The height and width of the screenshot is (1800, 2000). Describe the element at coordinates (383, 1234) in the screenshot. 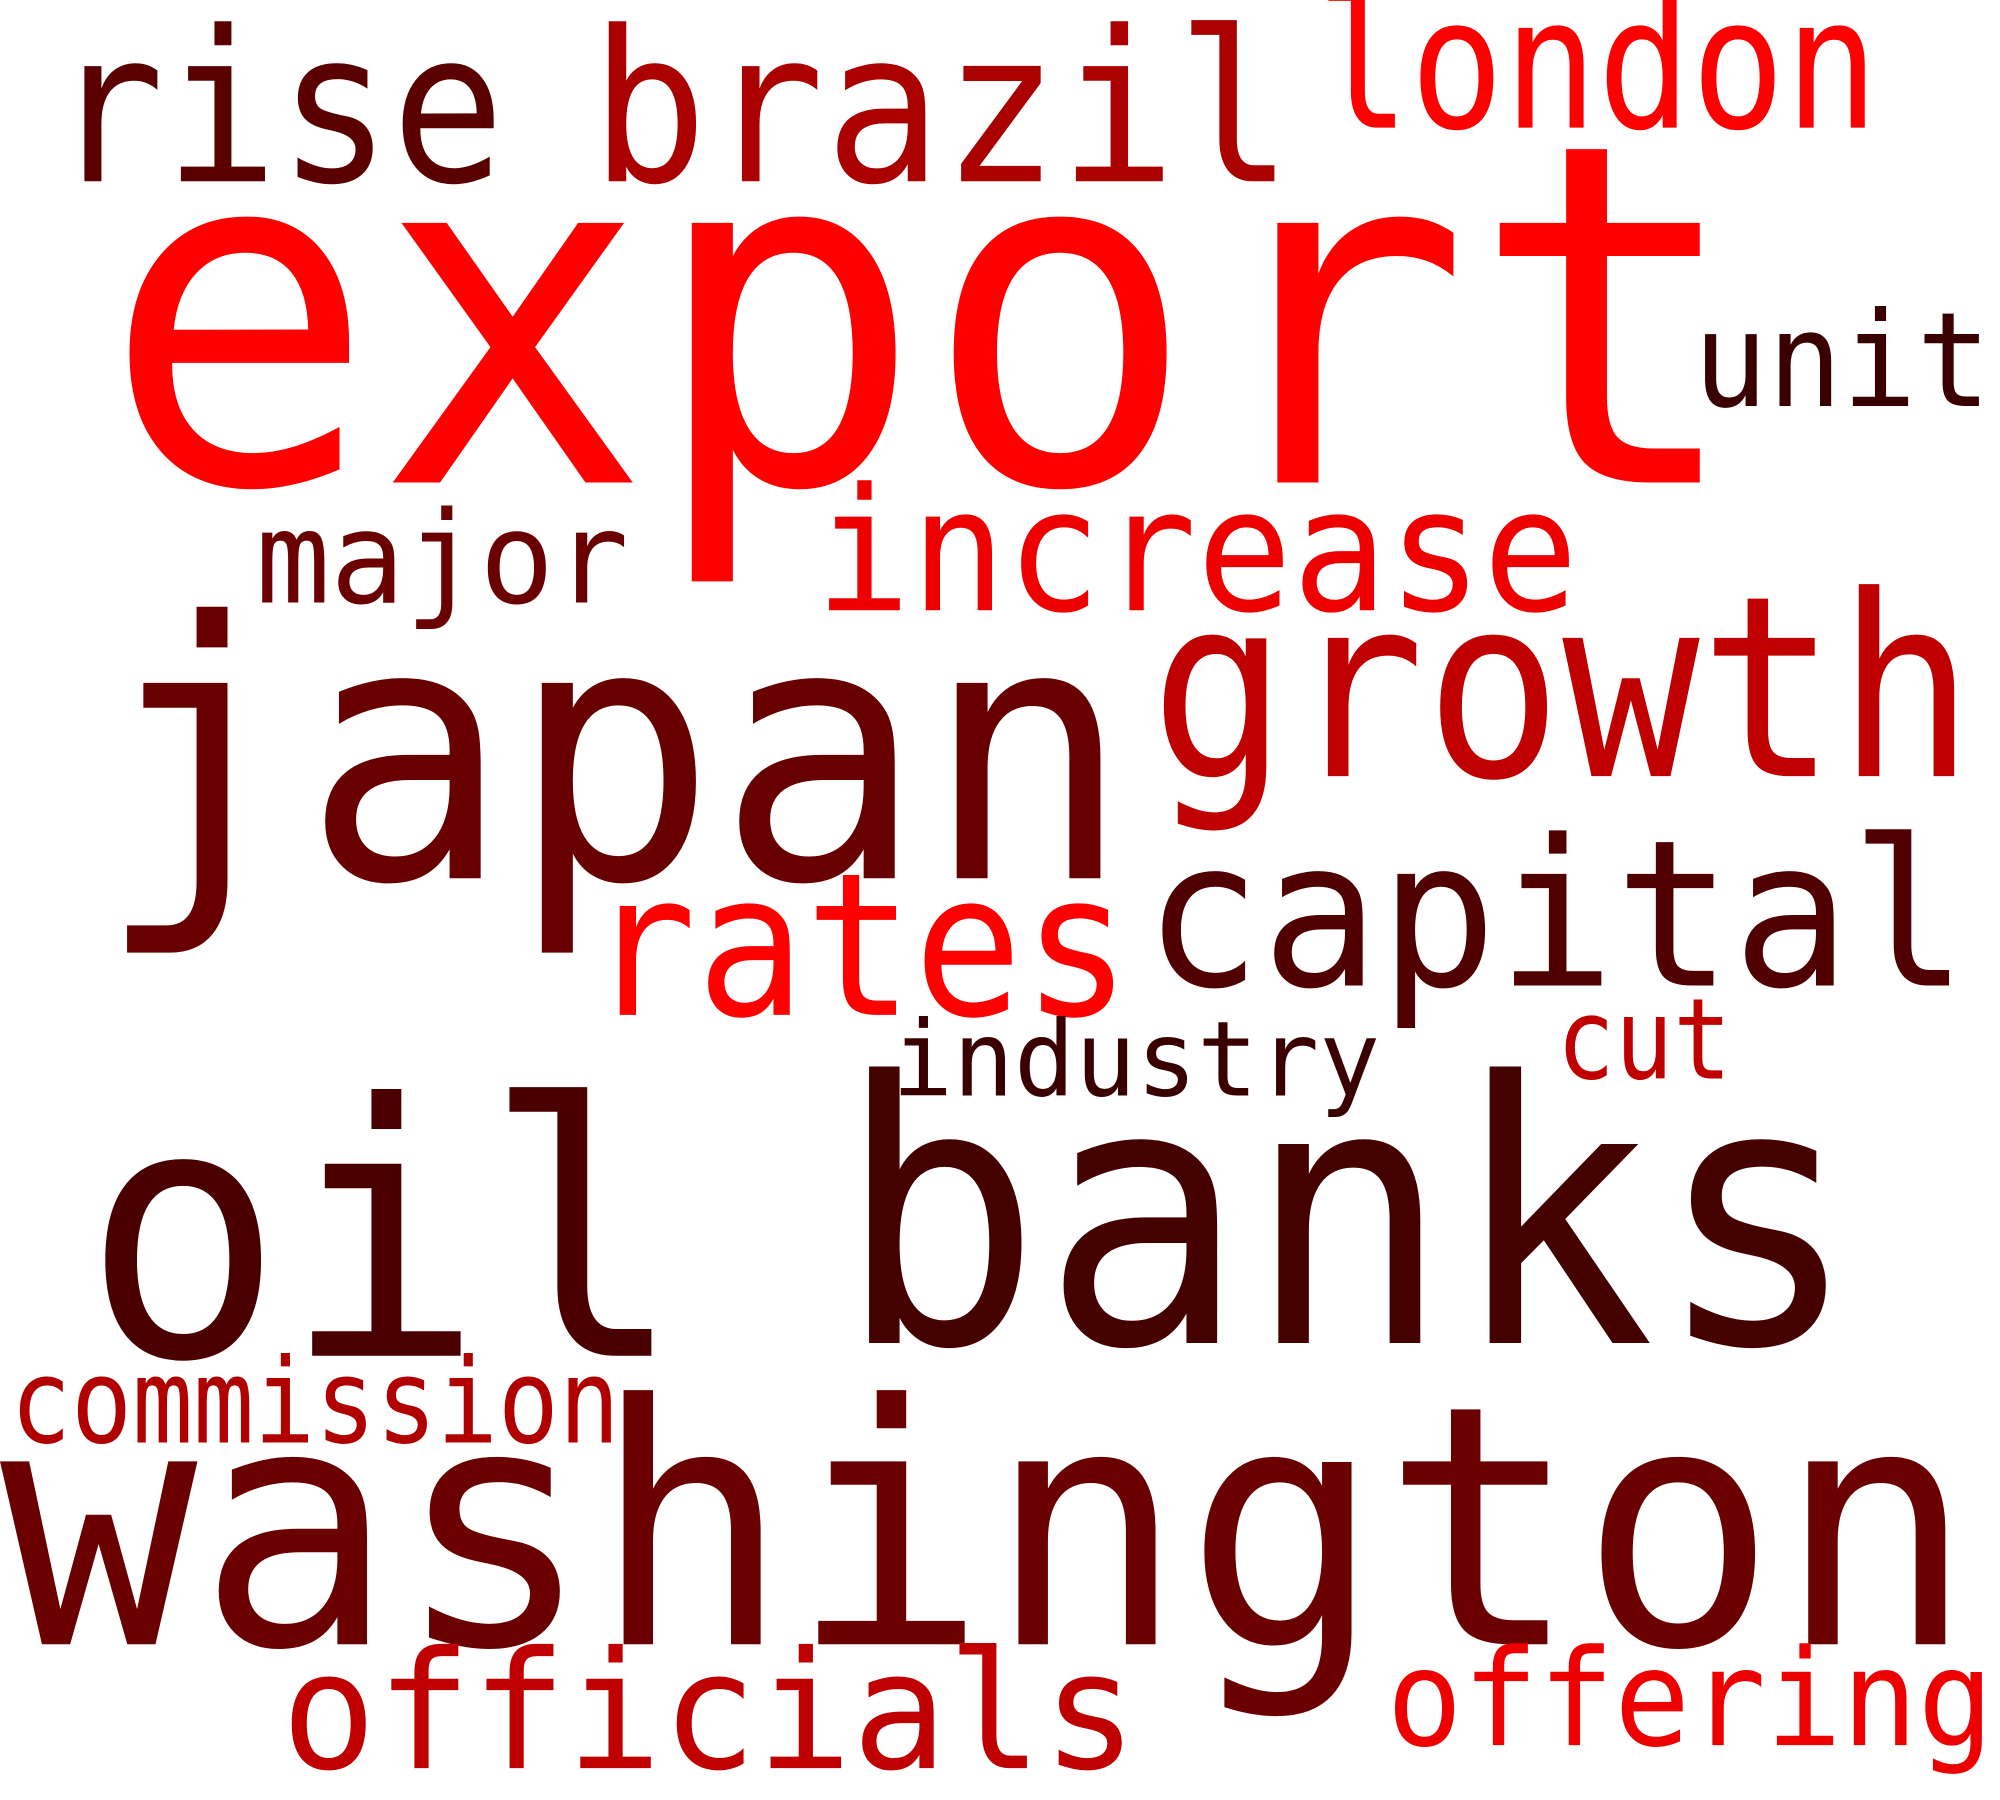

I see `word: oil` at that location.